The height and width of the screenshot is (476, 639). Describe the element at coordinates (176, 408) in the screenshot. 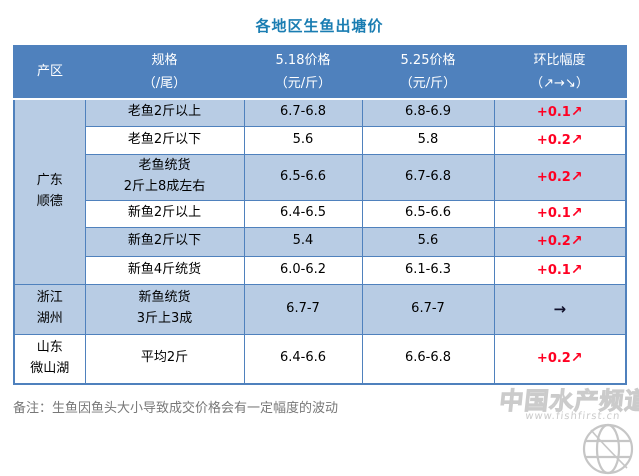

I see `footnote: 备注：生鱼因鱼头大小导致成交价格会有一定幅度的波动` at that location.